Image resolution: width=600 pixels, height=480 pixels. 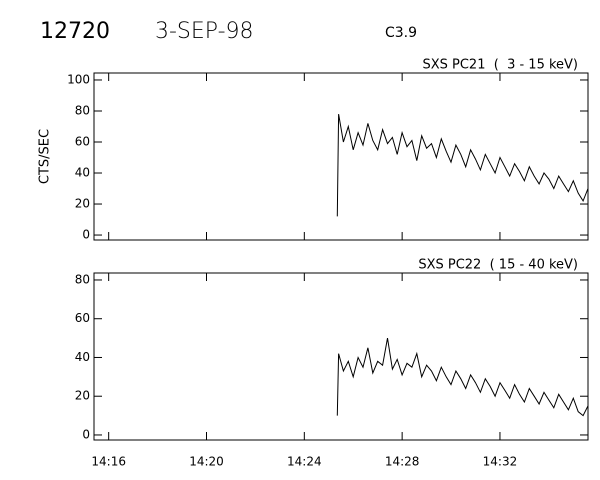 What do you see at coordinates (402, 462) in the screenshot?
I see `x-tick-label: 14:28` at bounding box center [402, 462].